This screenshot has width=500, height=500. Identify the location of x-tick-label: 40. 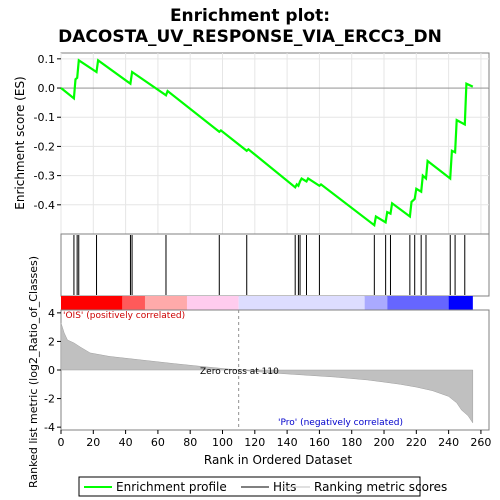
(126, 442).